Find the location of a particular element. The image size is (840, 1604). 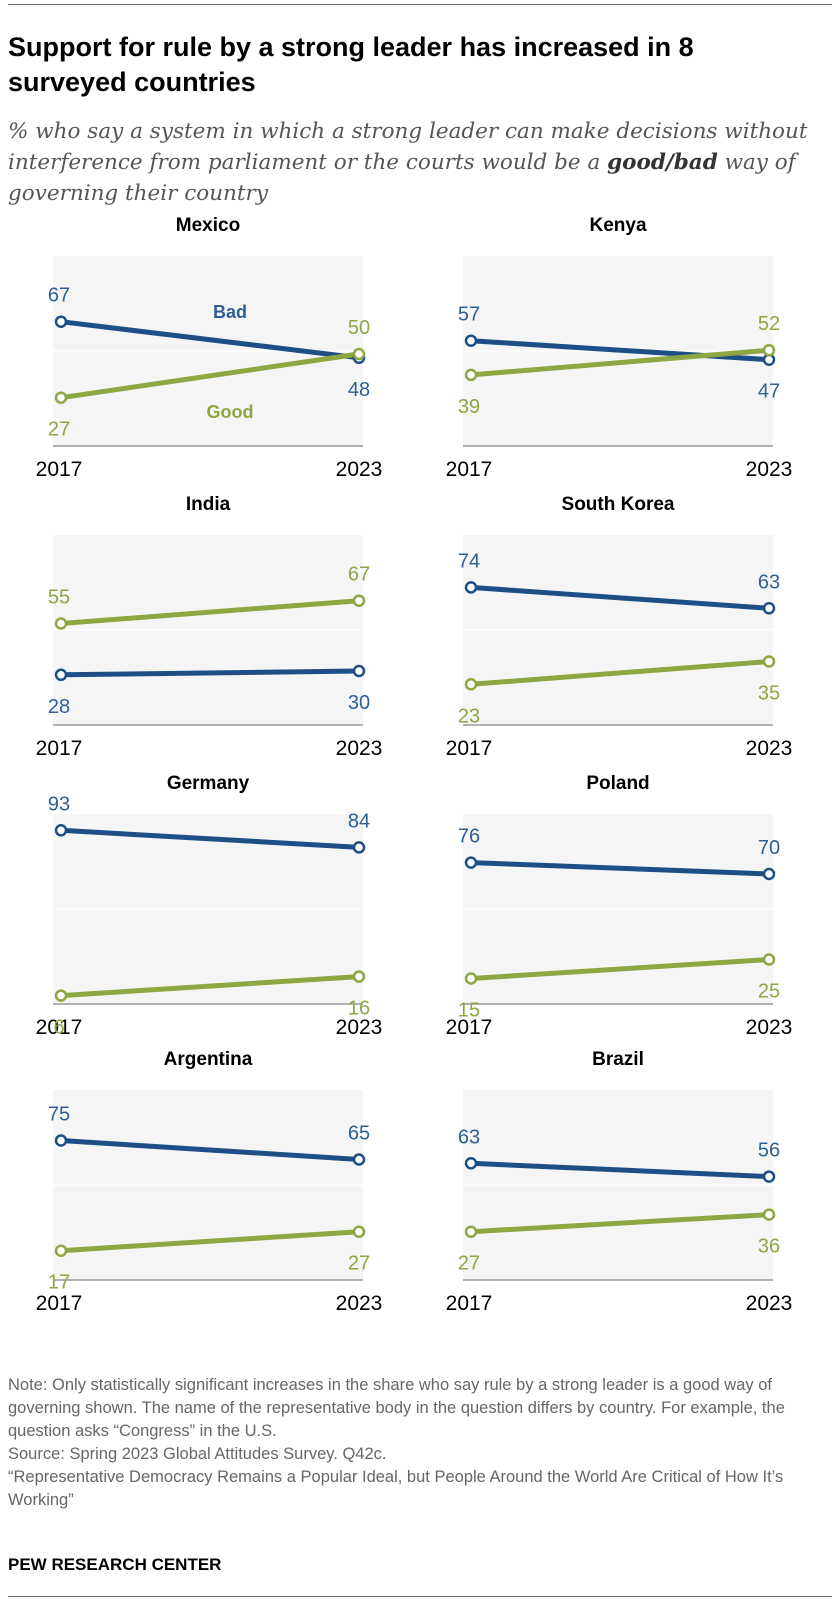

line-chart: 2017 2023 57 39 47 52 is located at coordinates (619, 368).